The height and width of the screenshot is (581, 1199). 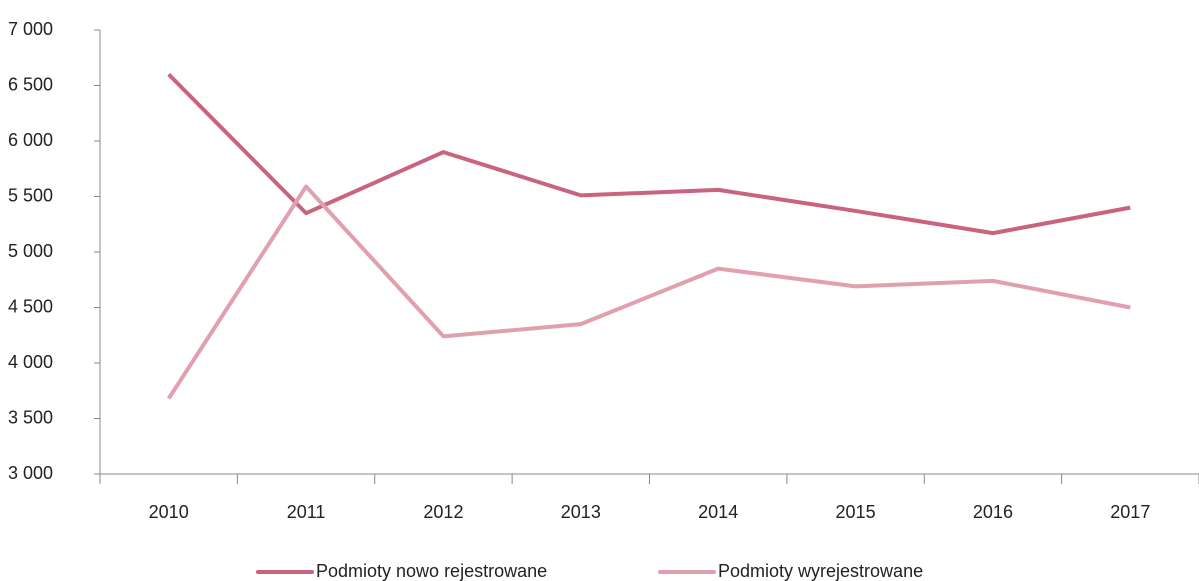 I want to click on y-tick-label: 5 500, so click(x=30, y=195).